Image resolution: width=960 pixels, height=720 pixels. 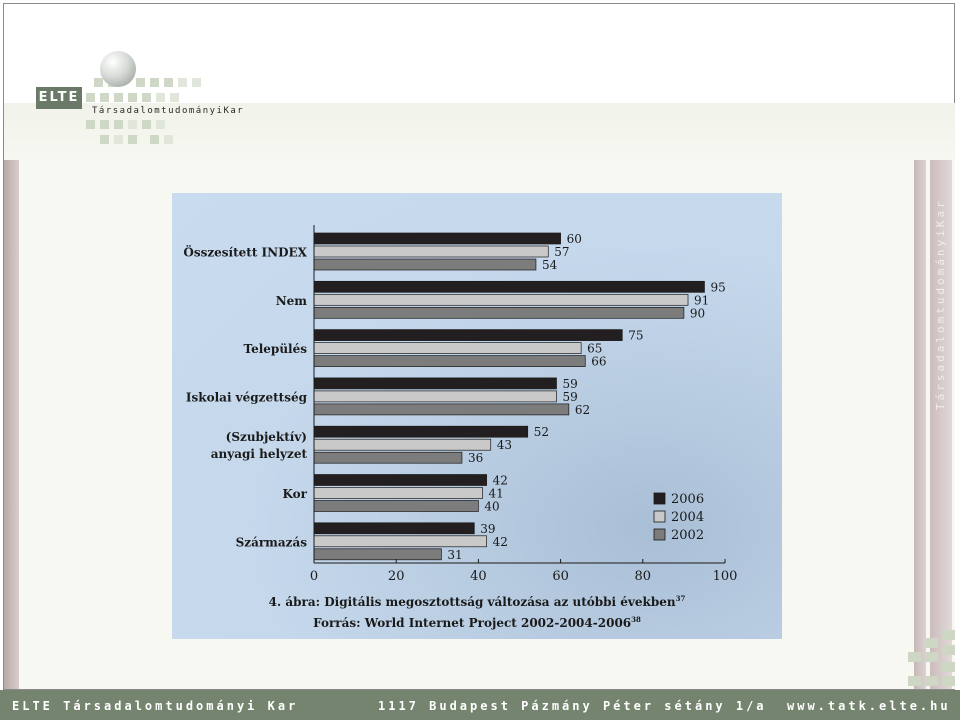 I want to click on bar-value-label: 39, so click(x=487, y=529).